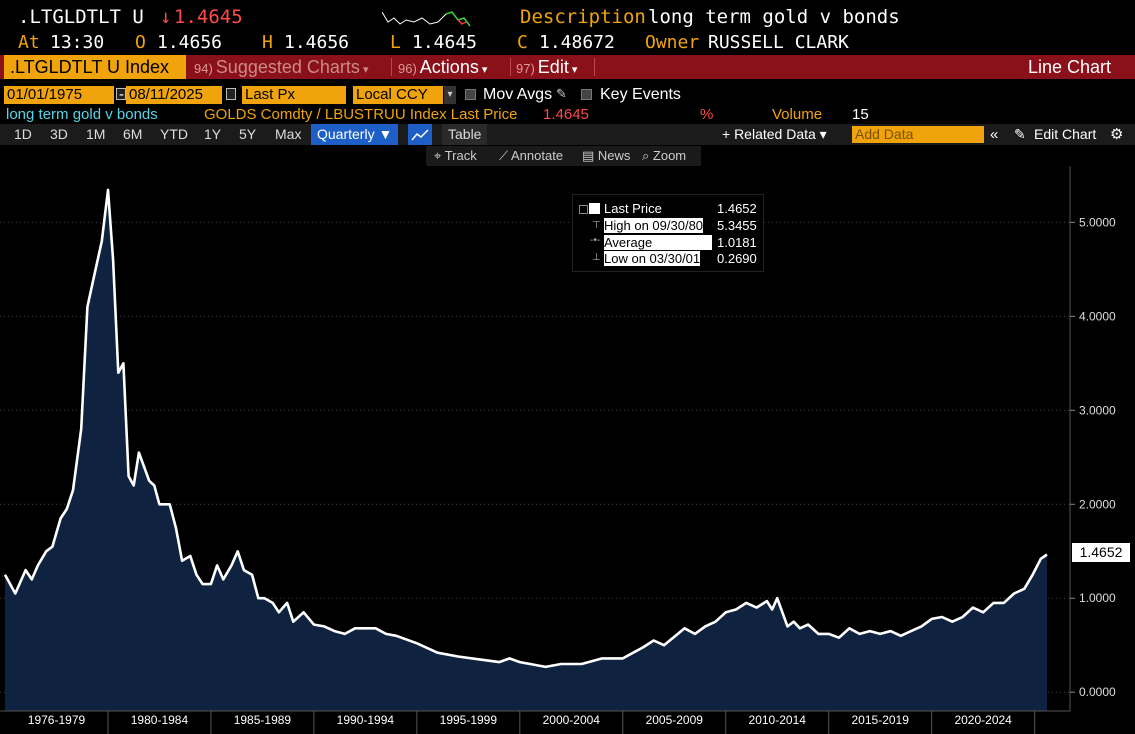 This screenshot has height=734, width=1135. What do you see at coordinates (669, 155) in the screenshot?
I see `zoom-label: Zoom` at bounding box center [669, 155].